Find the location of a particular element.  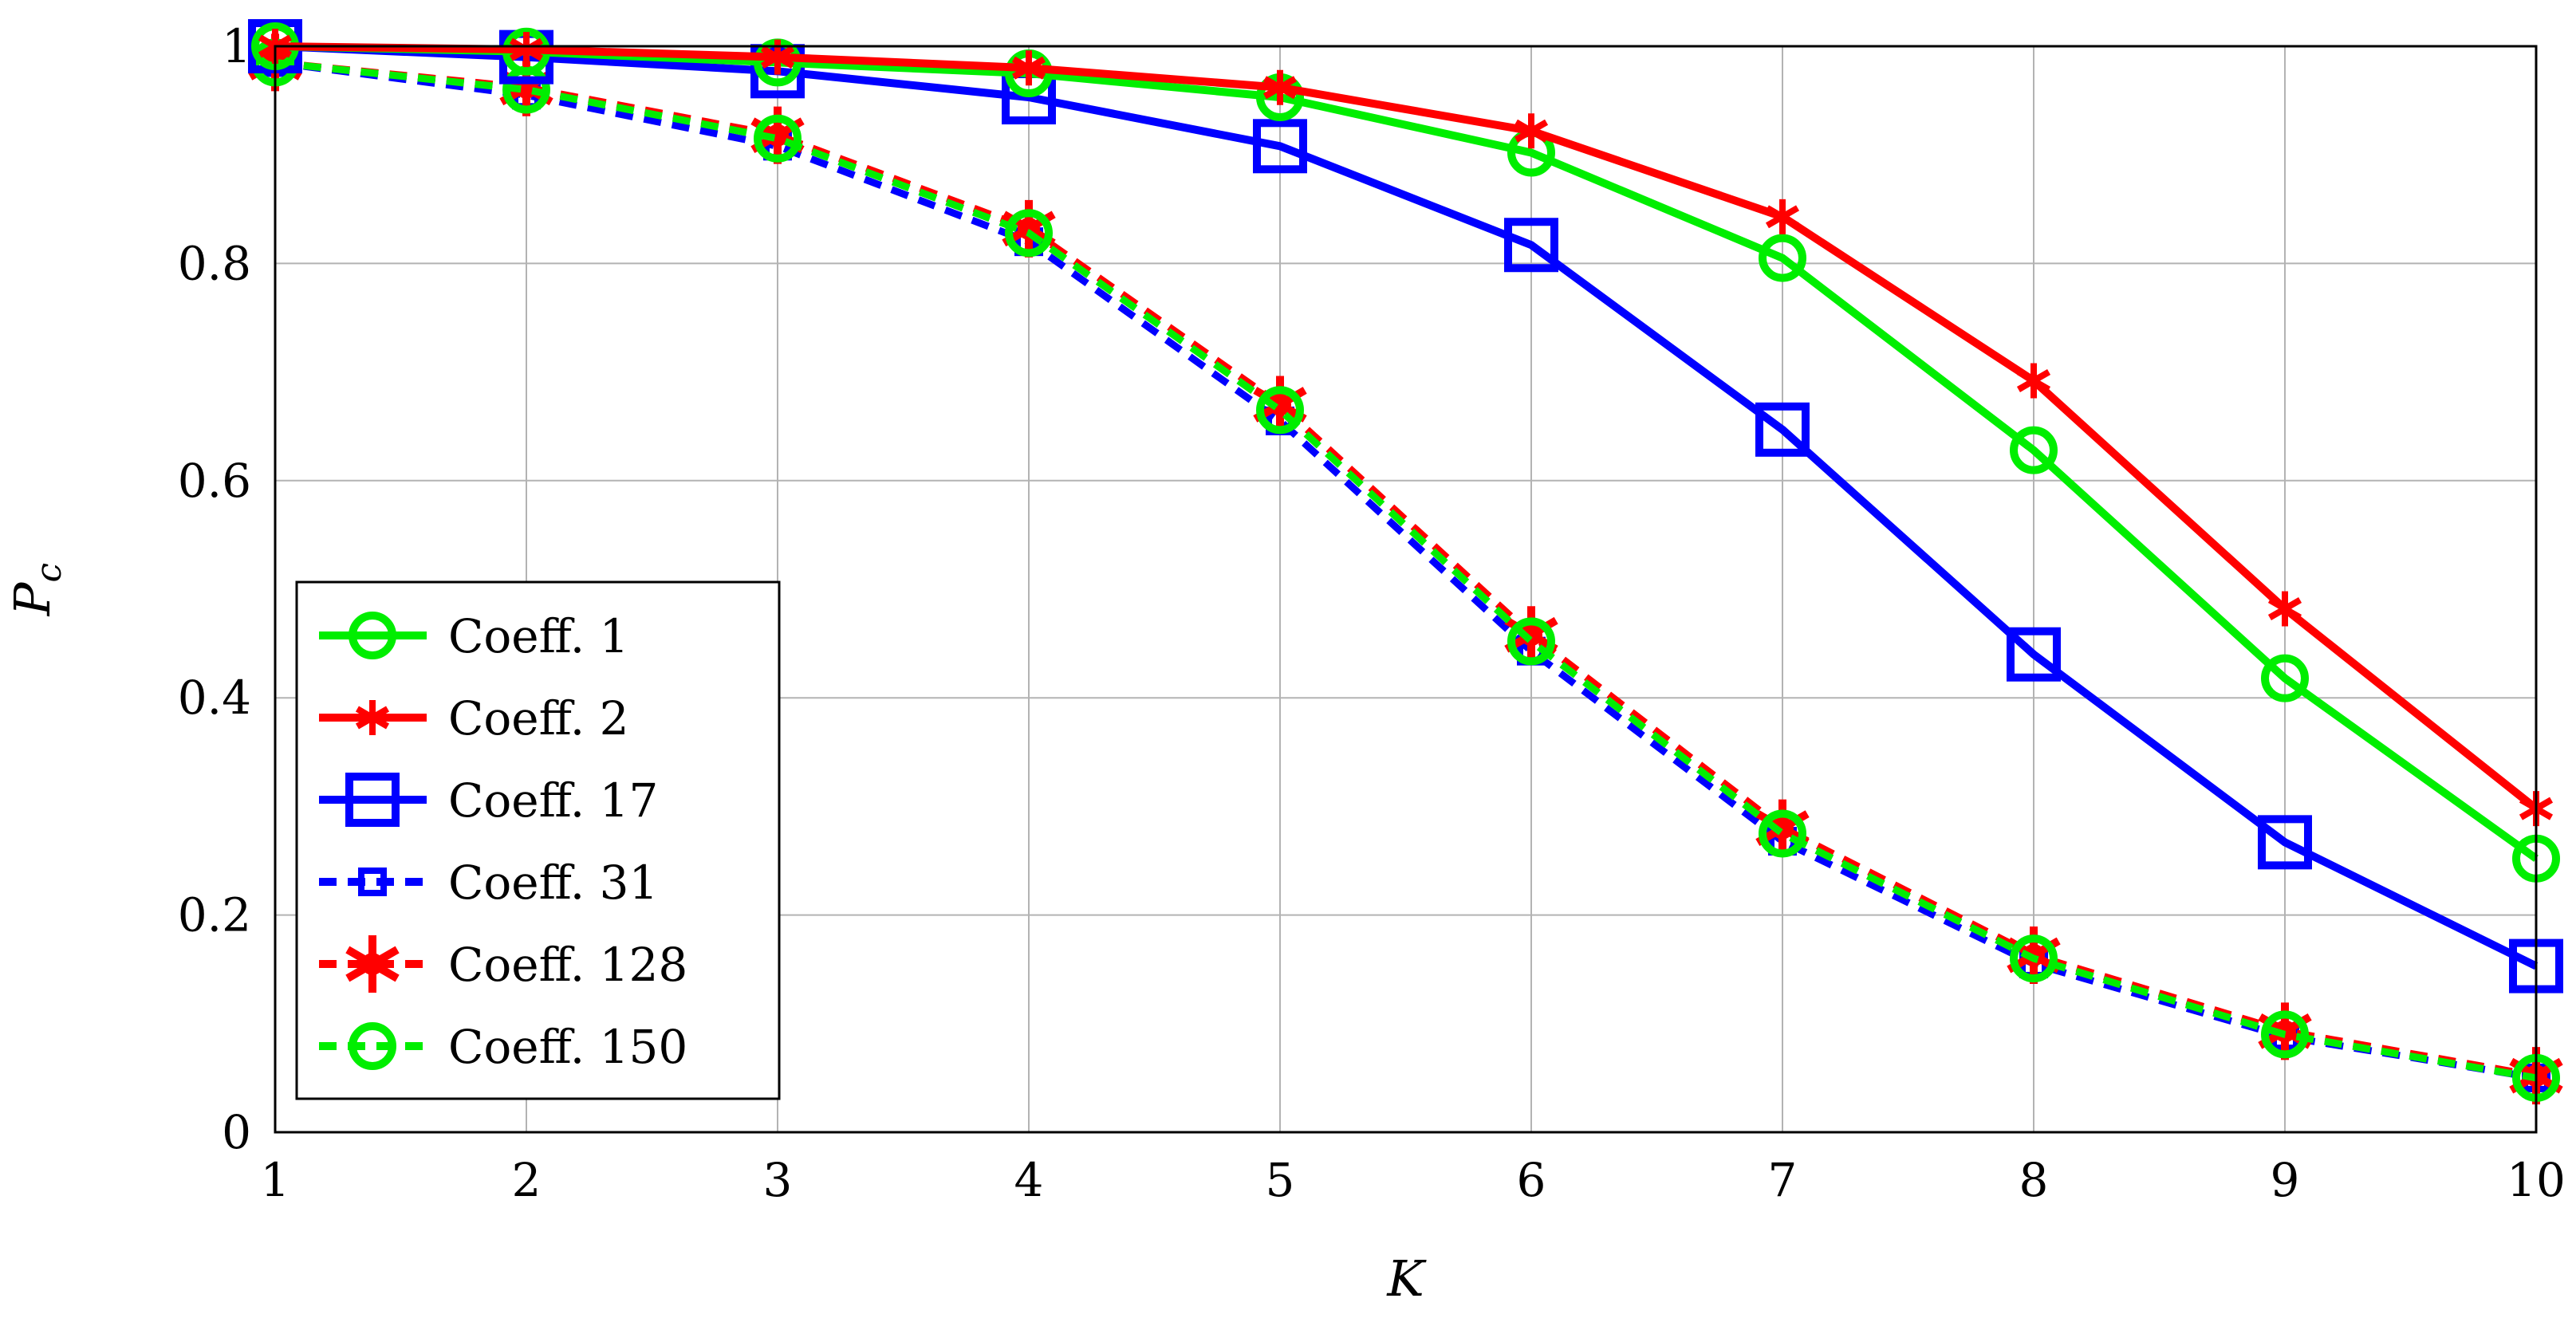

legend-label: Coeff. 1 is located at coordinates (538, 636).